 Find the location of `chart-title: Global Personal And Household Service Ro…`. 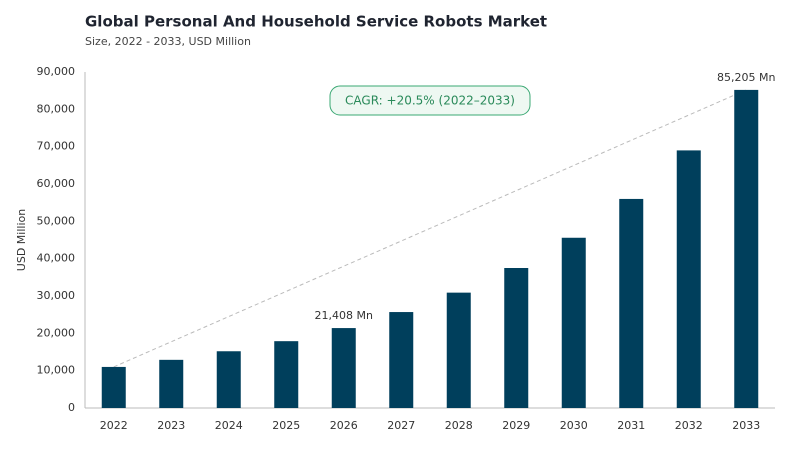

chart-title: Global Personal And Household Service Ro… is located at coordinates (316, 22).